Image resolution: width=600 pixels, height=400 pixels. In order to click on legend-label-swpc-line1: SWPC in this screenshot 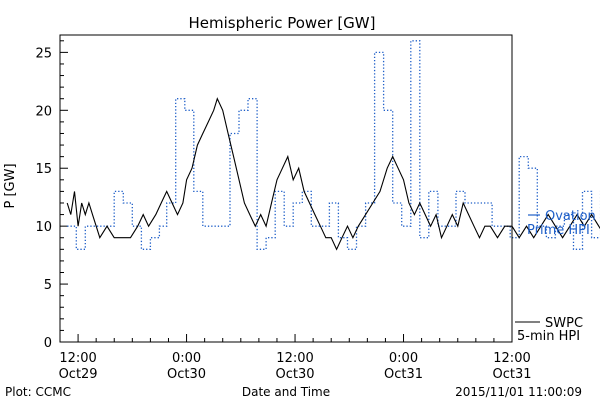, I will do `click(564, 323)`.